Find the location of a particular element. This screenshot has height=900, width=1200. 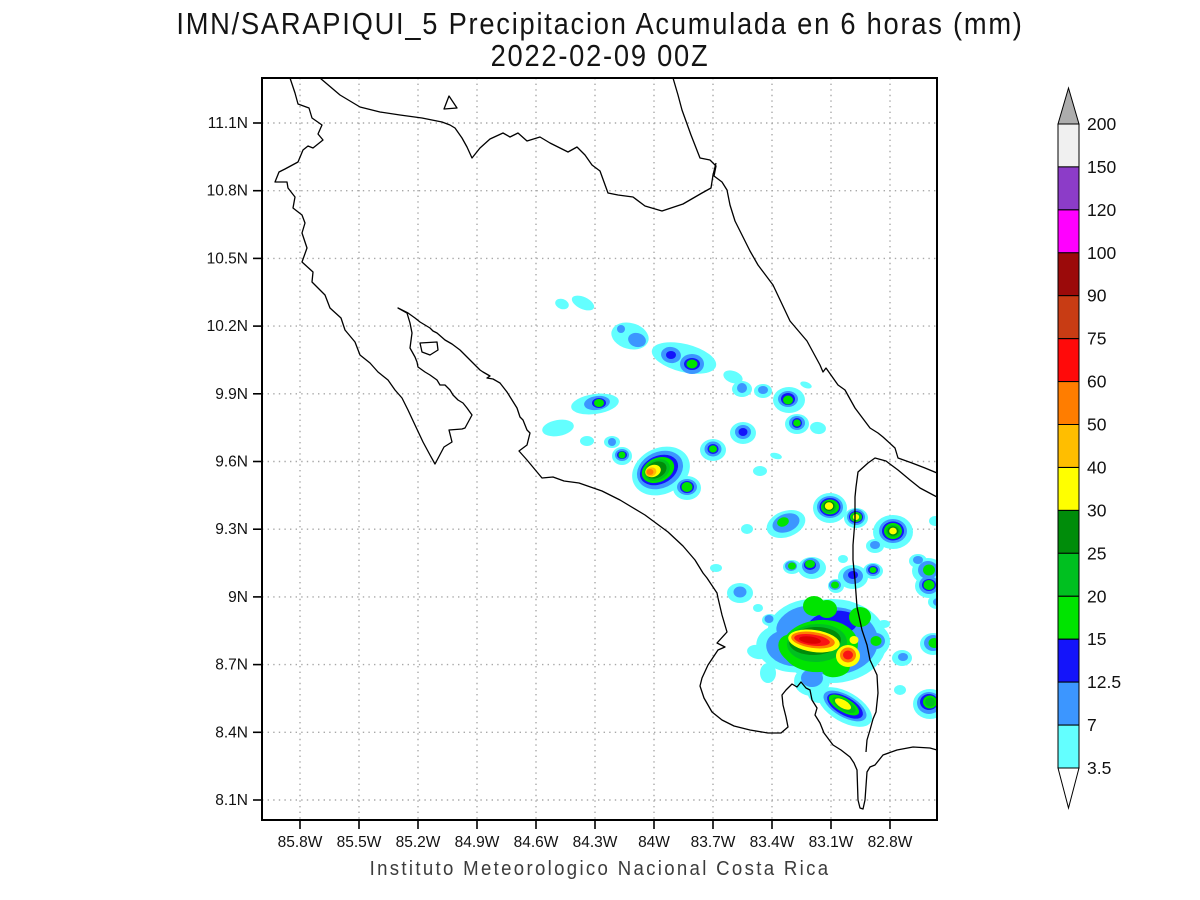

x-axis-label: 83.7W is located at coordinates (713, 842).